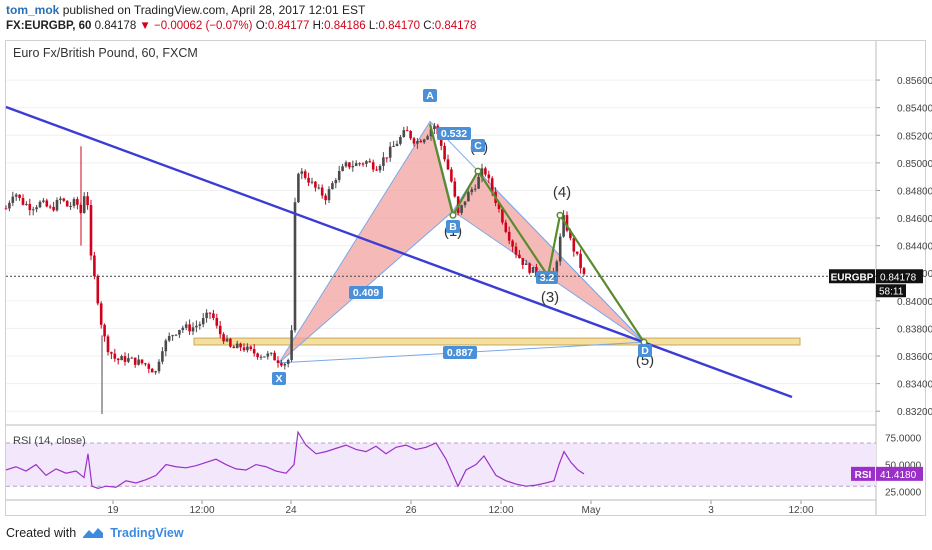 The image size is (932, 550). What do you see at coordinates (33, 10) in the screenshot?
I see `author-name: tom_mok` at bounding box center [33, 10].